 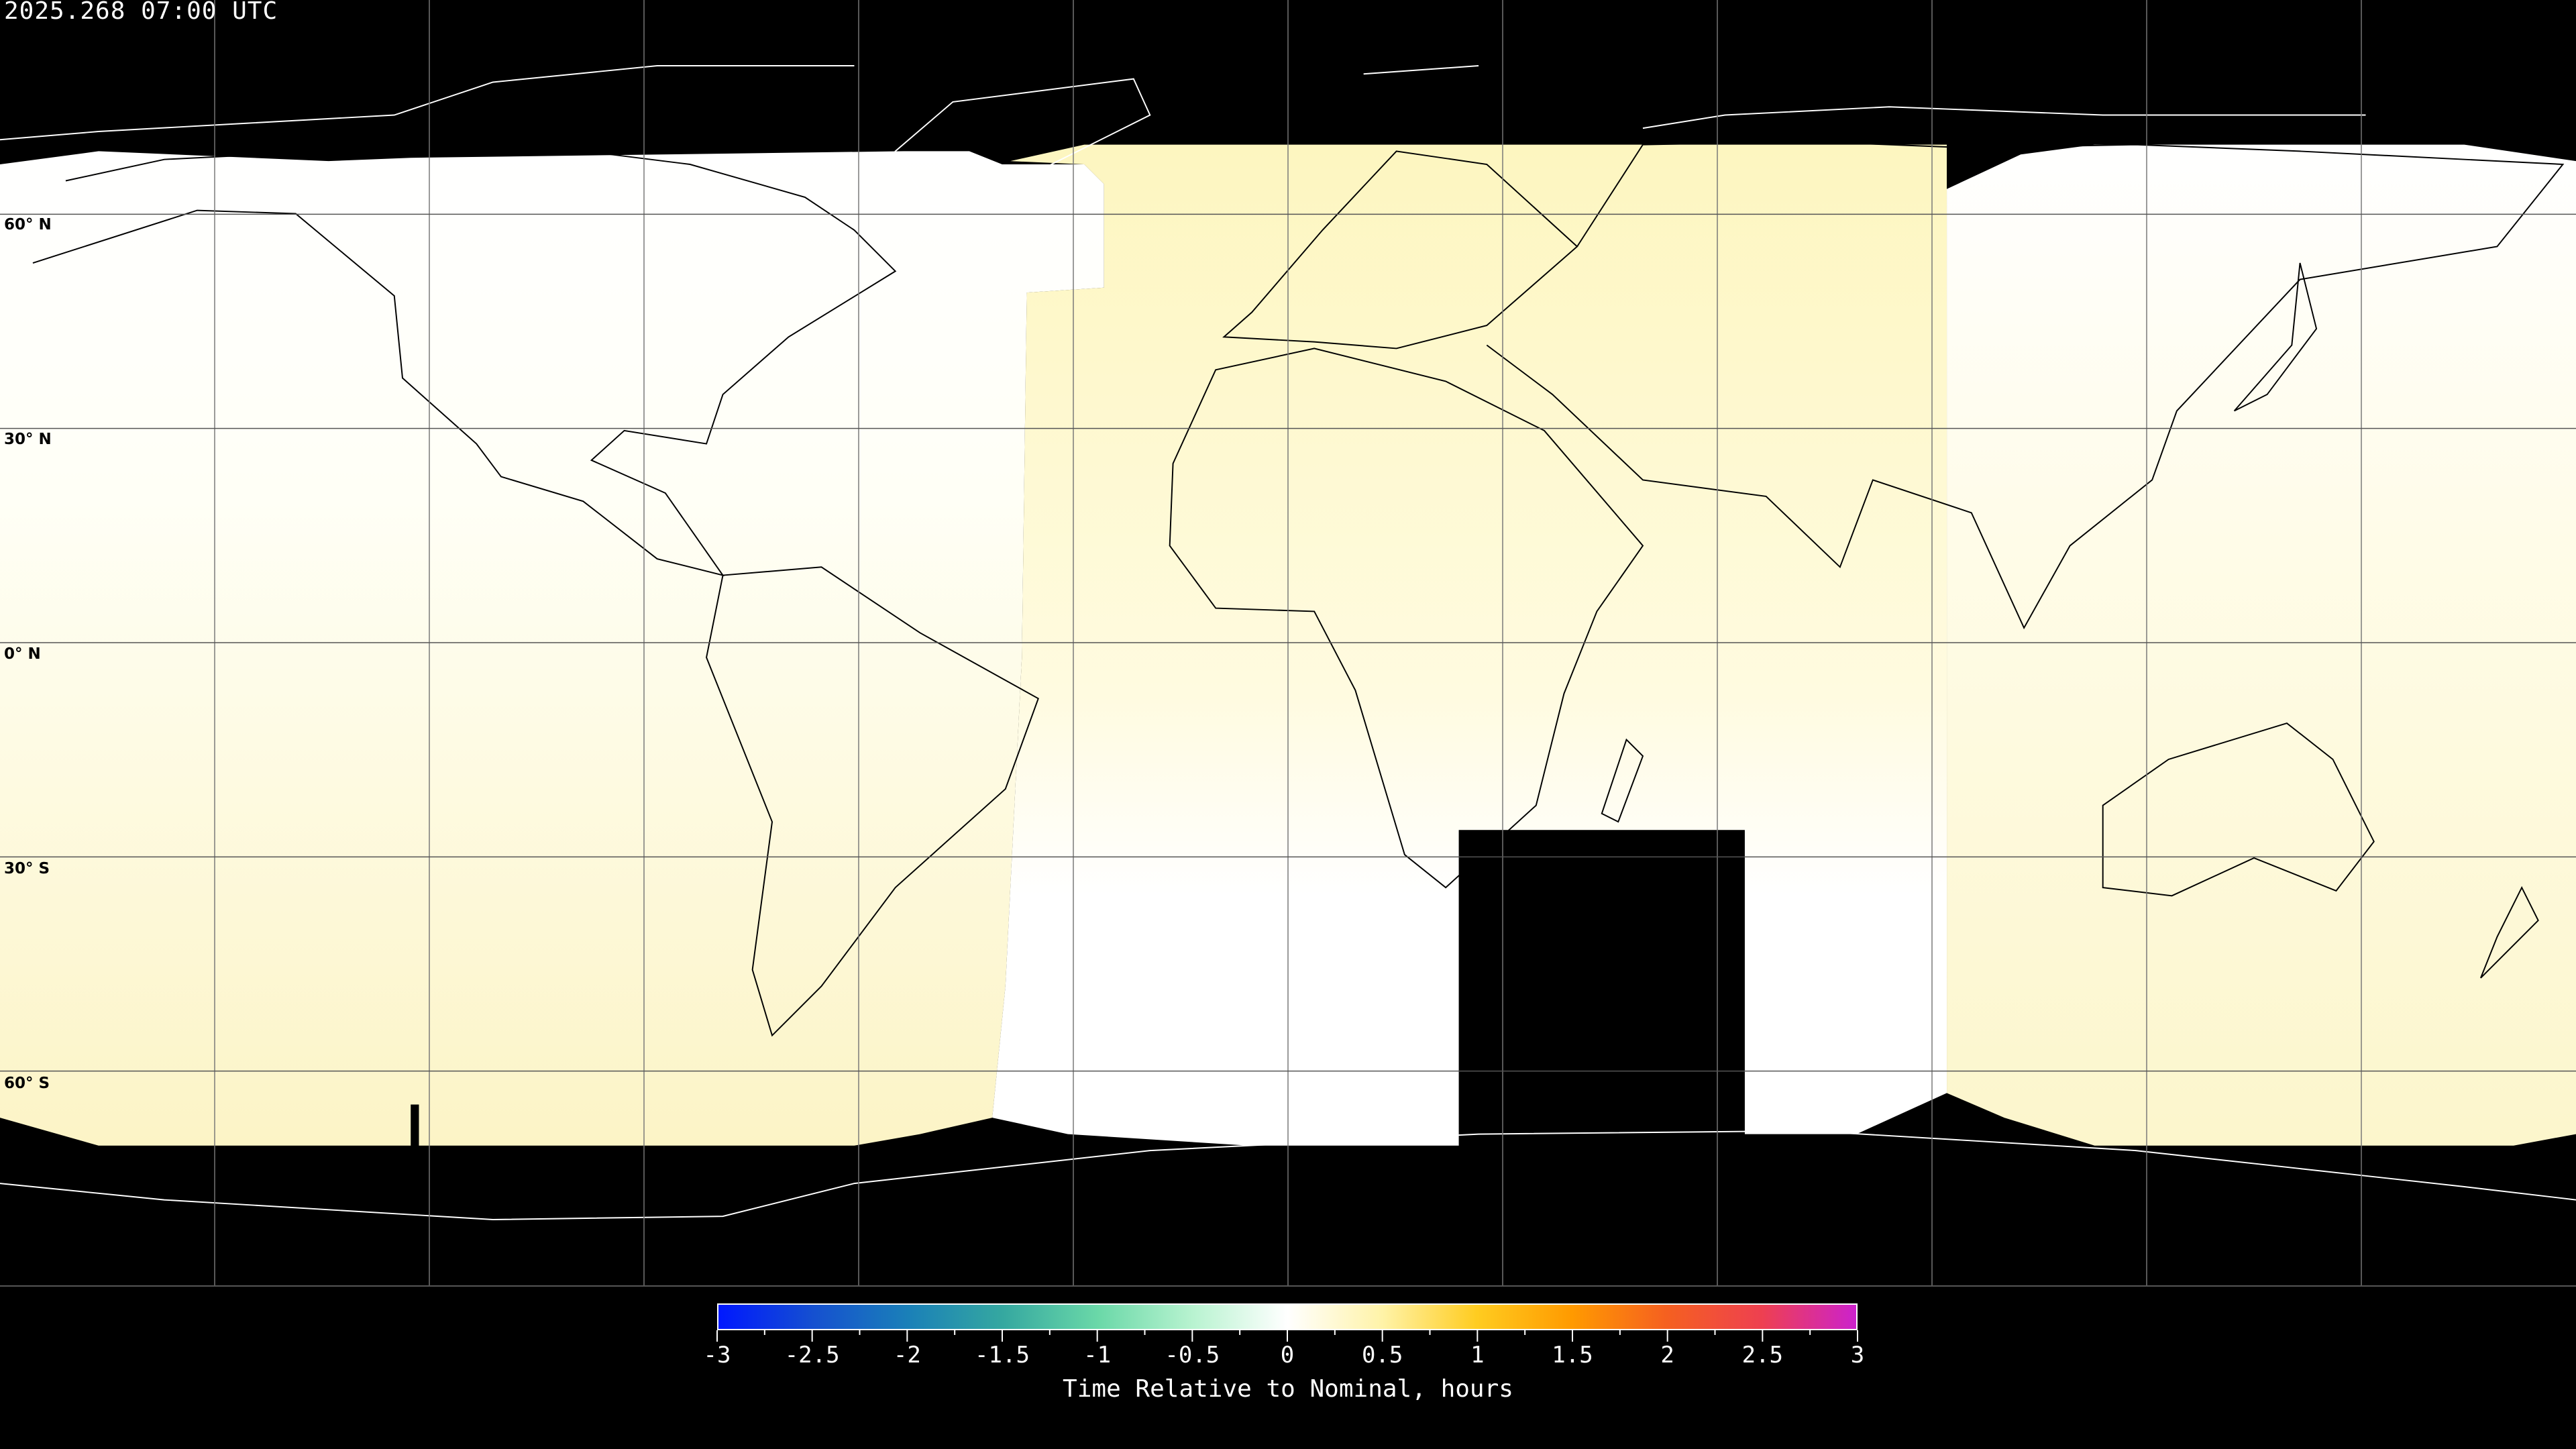 What do you see at coordinates (1667, 1355) in the screenshot?
I see `tick-label: 2` at bounding box center [1667, 1355].